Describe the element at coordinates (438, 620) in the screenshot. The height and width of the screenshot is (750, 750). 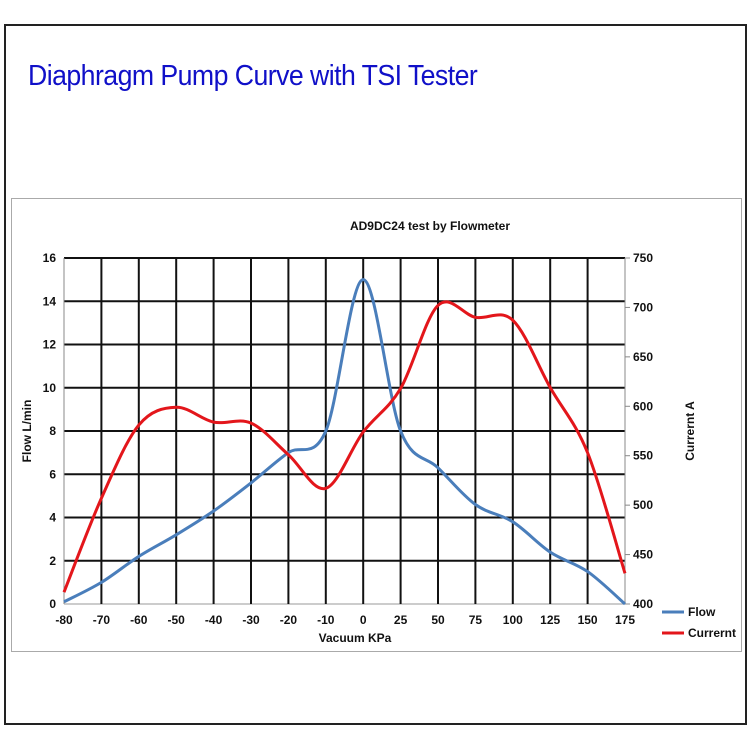
I see `x-tick-label: 50` at that location.